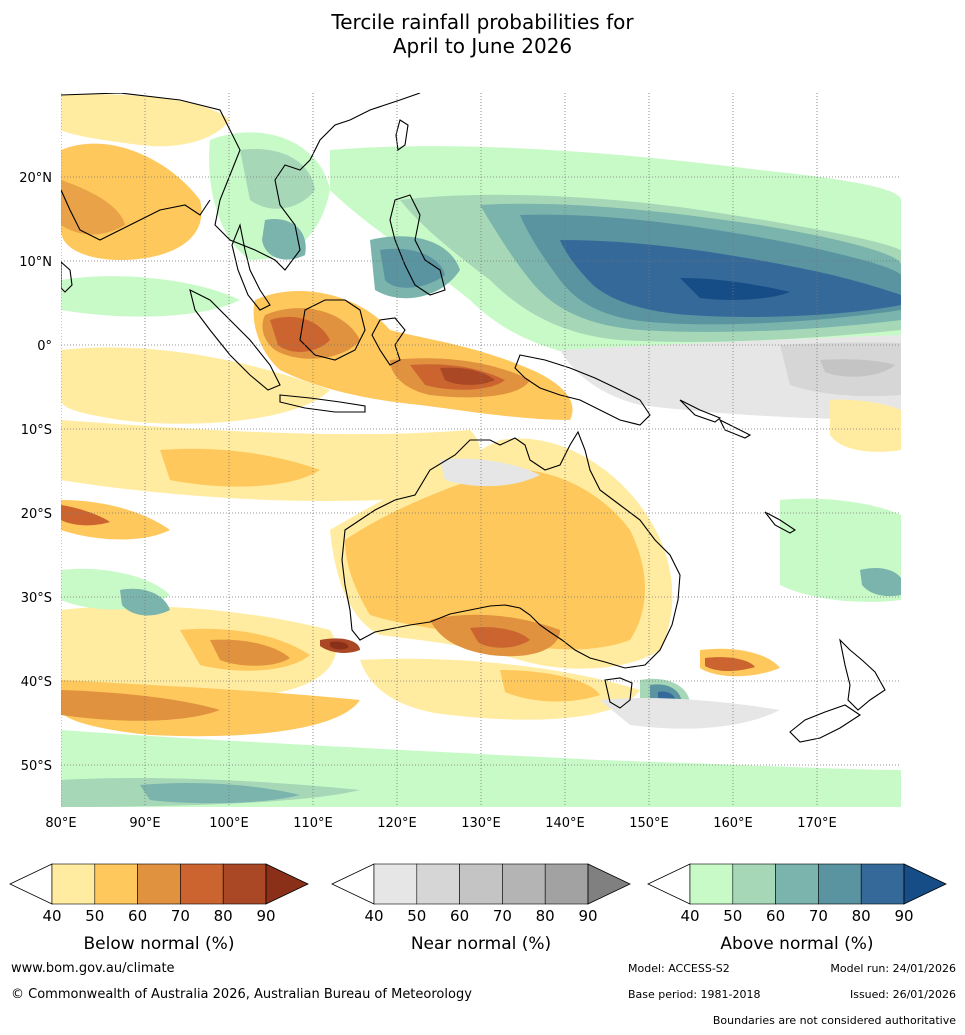 The height and width of the screenshot is (1035, 965). Describe the element at coordinates (36, 514) in the screenshot. I see `lat-label: 20°S` at that location.